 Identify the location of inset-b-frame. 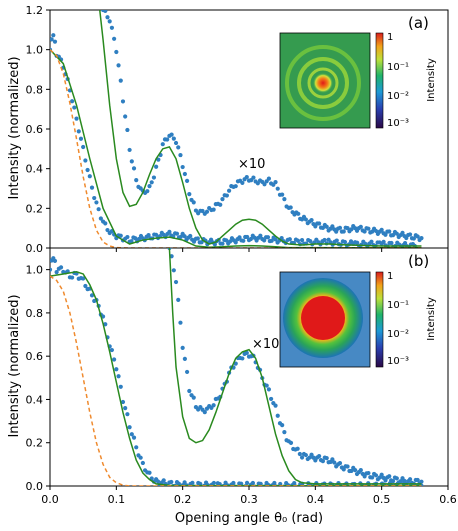
(325, 319).